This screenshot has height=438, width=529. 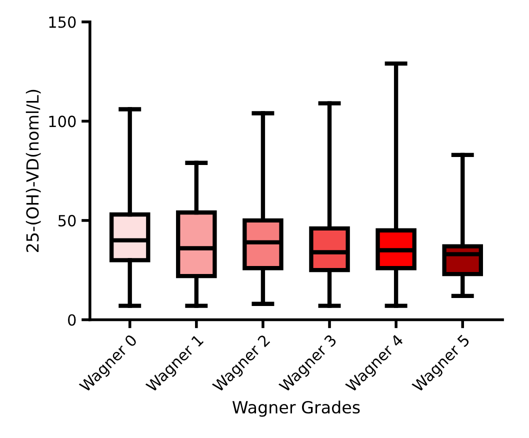 I want to click on y-tick-label: 100, so click(x=62, y=122).